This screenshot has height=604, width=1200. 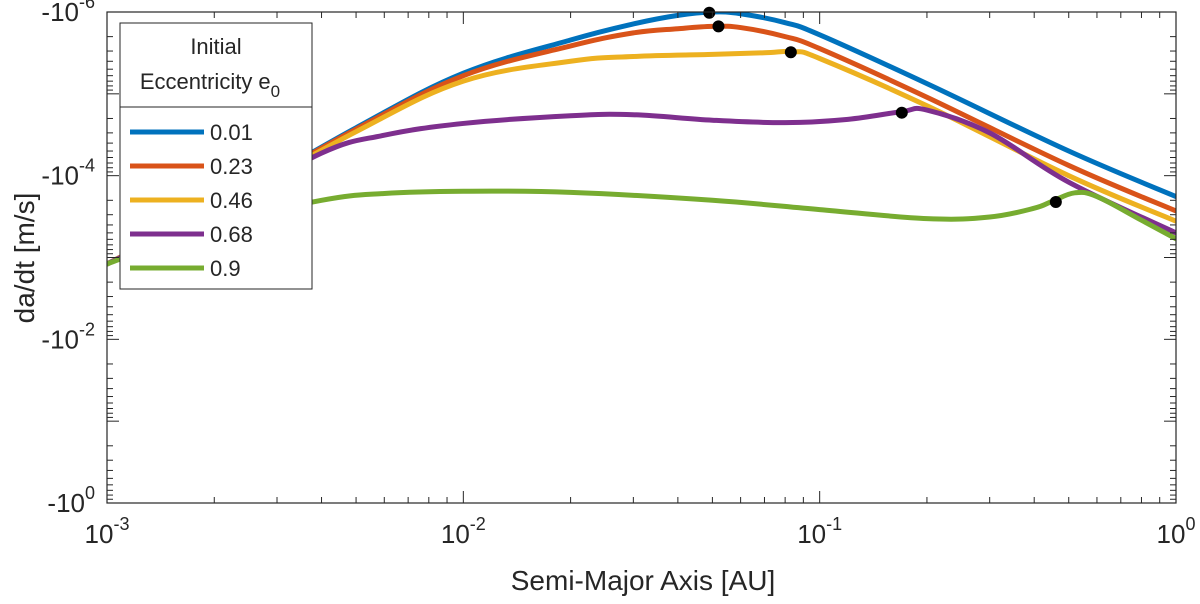 I want to click on peak-marker-0.23, so click(x=718, y=26).